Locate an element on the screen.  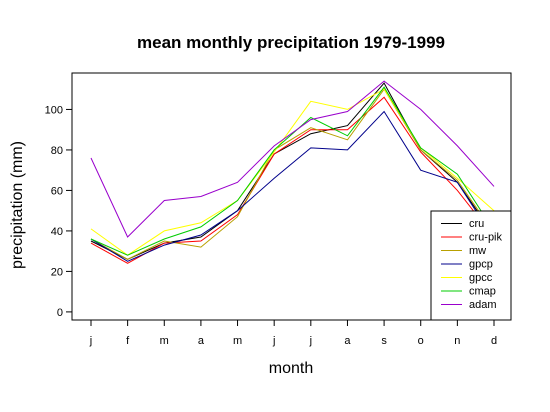
legend-label-cru: cru is located at coordinates (476, 224).